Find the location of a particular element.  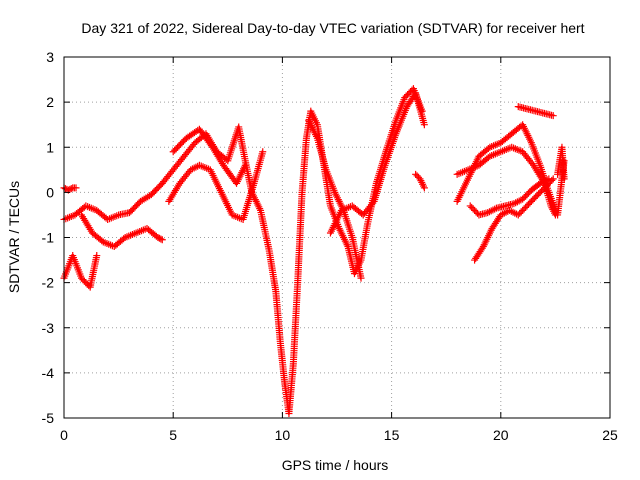

x-tick-label: 15 is located at coordinates (392, 435).